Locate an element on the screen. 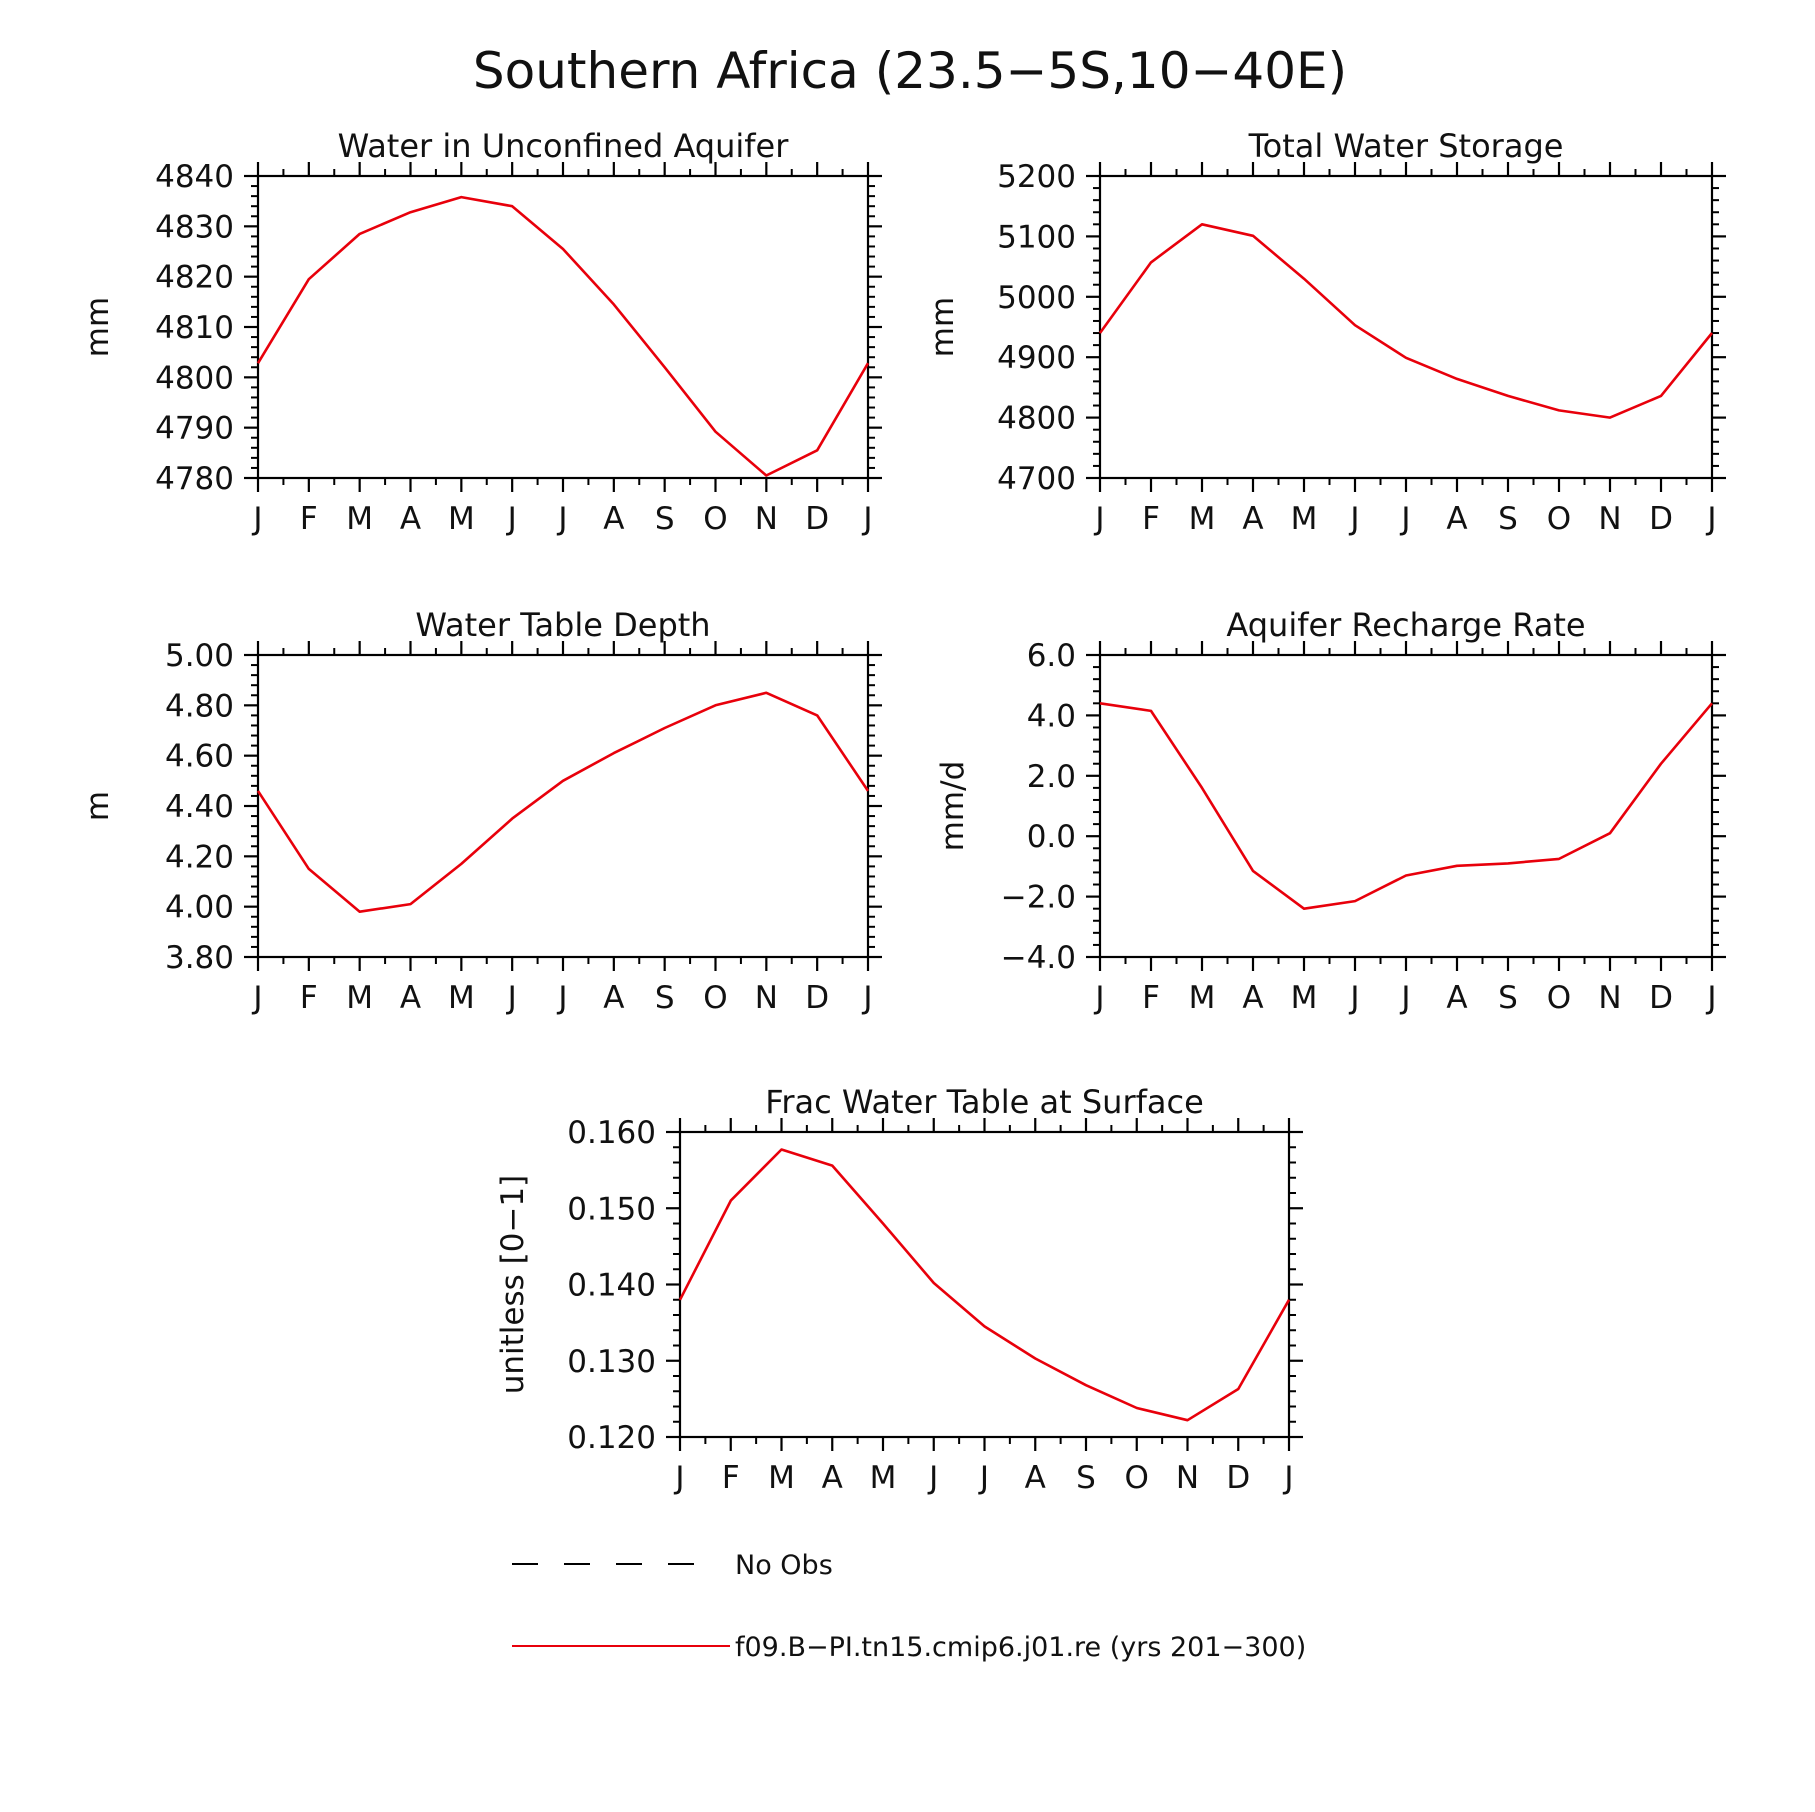  y-tick-label: 4830 is located at coordinates (194, 227).